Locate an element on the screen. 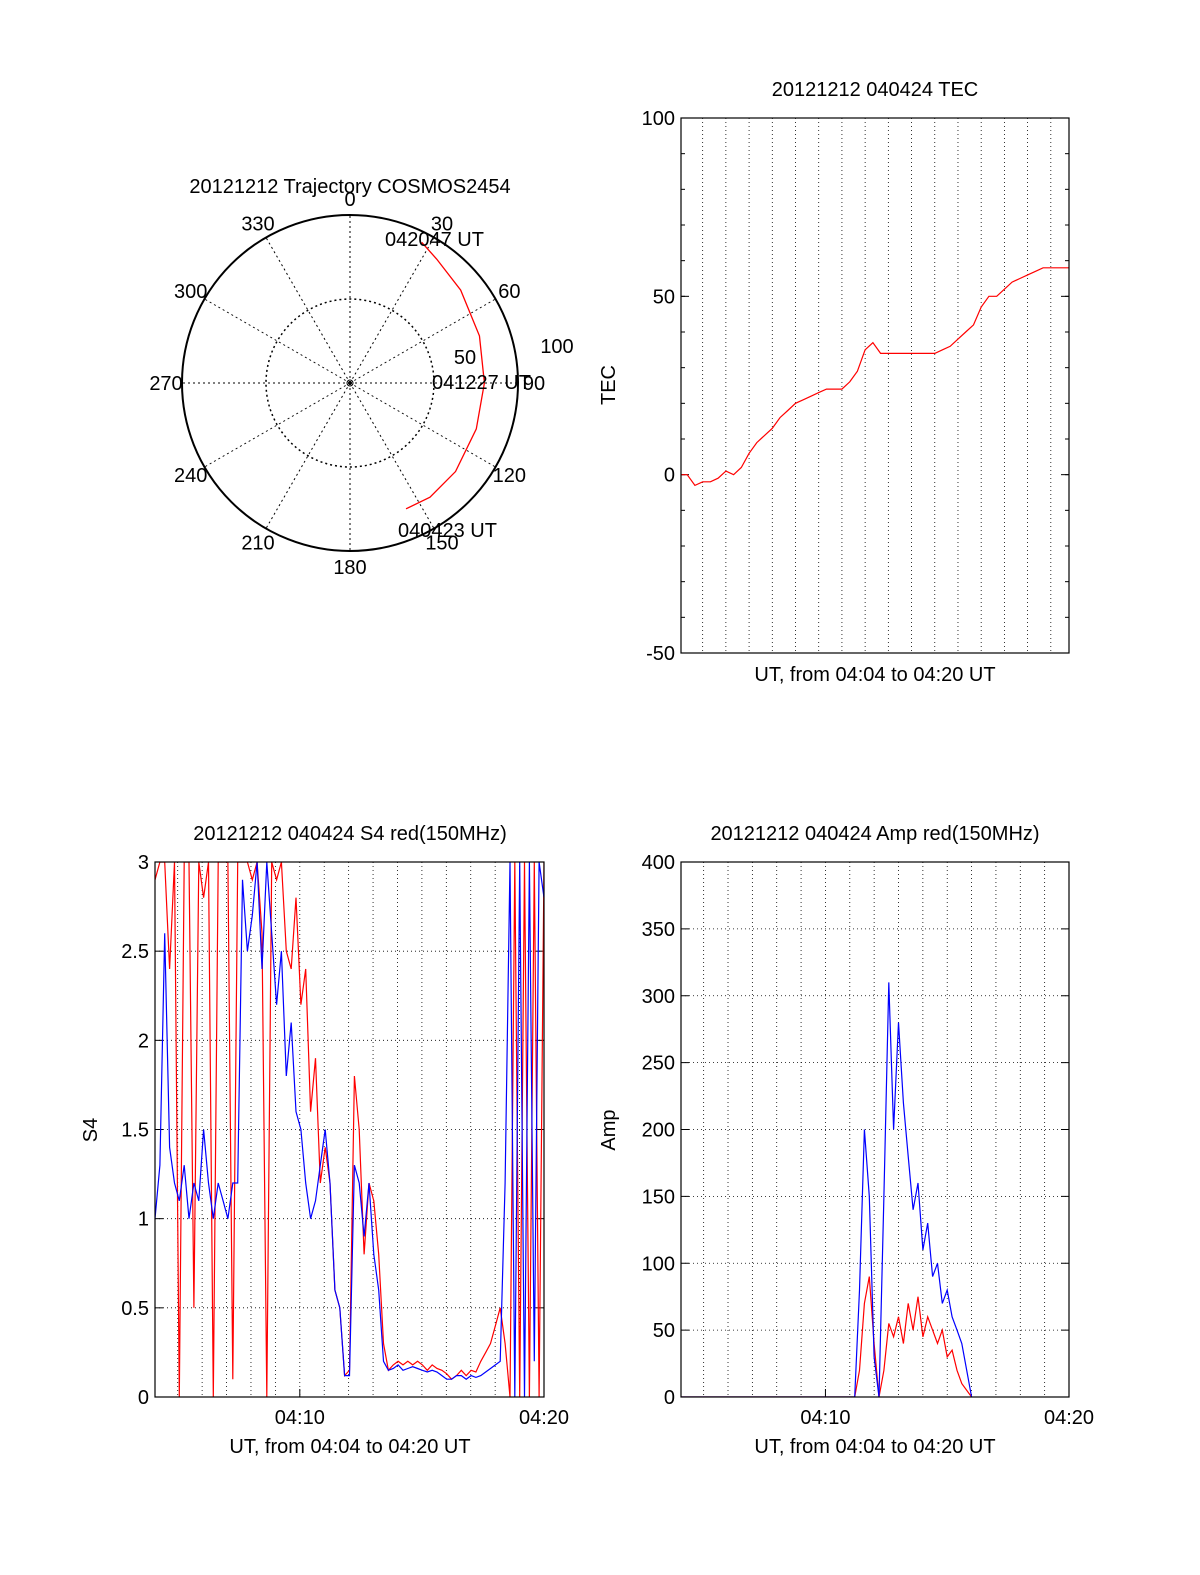  amp-title: 20121212 040424 Amp red(150MHz) is located at coordinates (874, 834).